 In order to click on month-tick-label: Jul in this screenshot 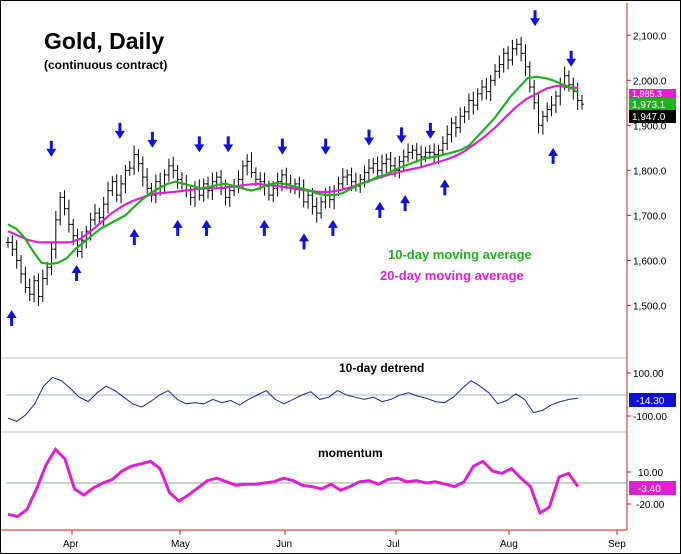, I will do `click(393, 544)`.